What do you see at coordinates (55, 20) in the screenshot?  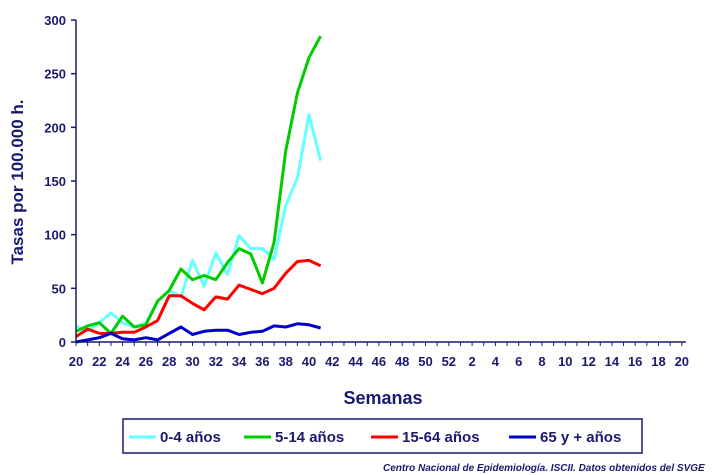 I see `y-tick-label: 300` at bounding box center [55, 20].